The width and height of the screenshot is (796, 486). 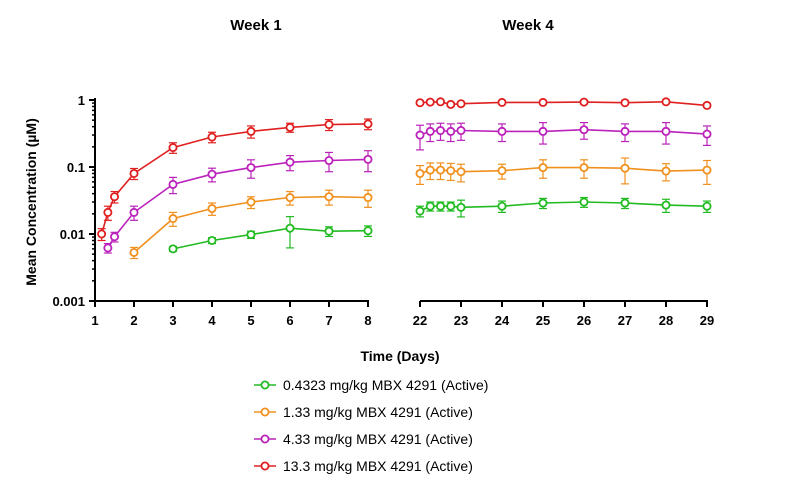 I want to click on x-tick-label: 29, so click(x=707, y=320).